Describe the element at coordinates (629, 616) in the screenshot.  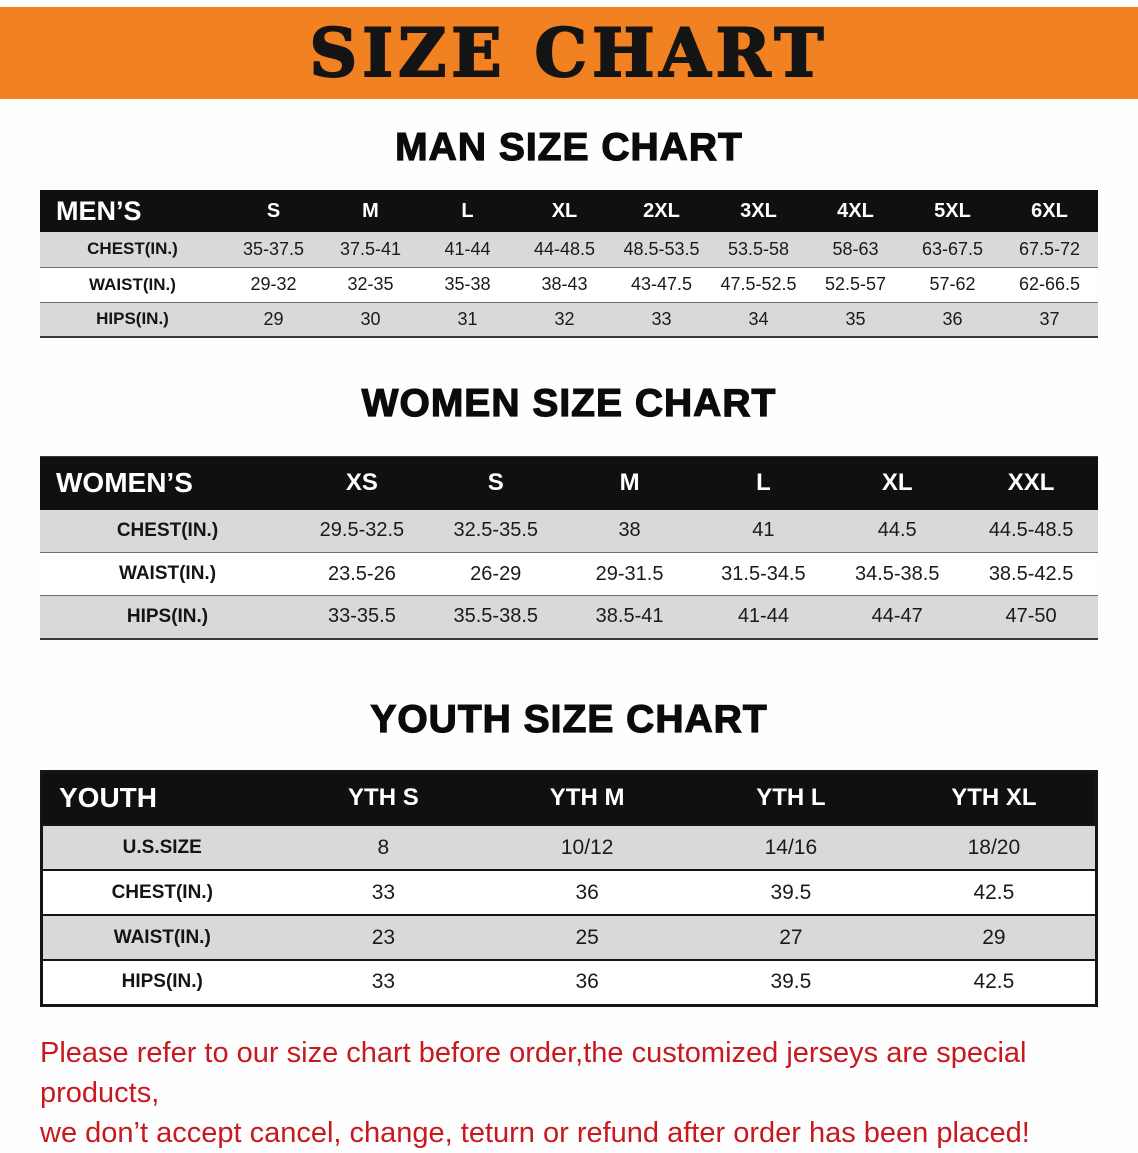
I see `table-cell: 38.5-41` at that location.